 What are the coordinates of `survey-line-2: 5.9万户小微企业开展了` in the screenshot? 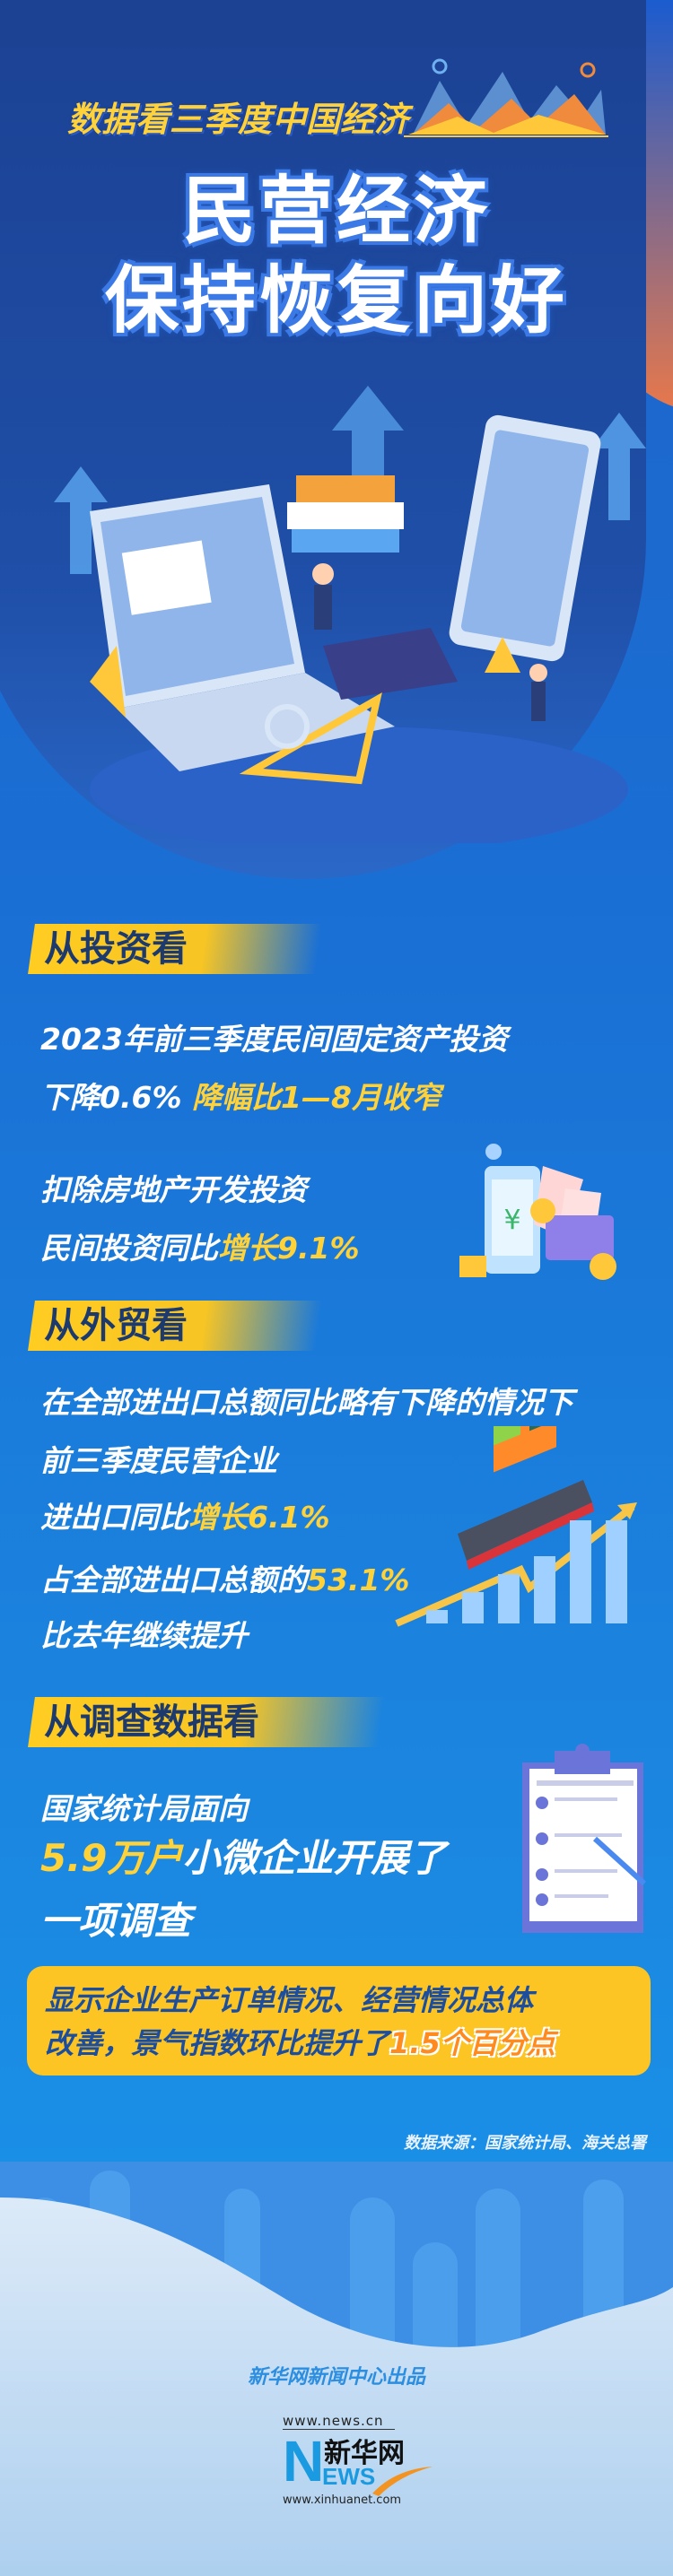 It's located at (243, 1858).